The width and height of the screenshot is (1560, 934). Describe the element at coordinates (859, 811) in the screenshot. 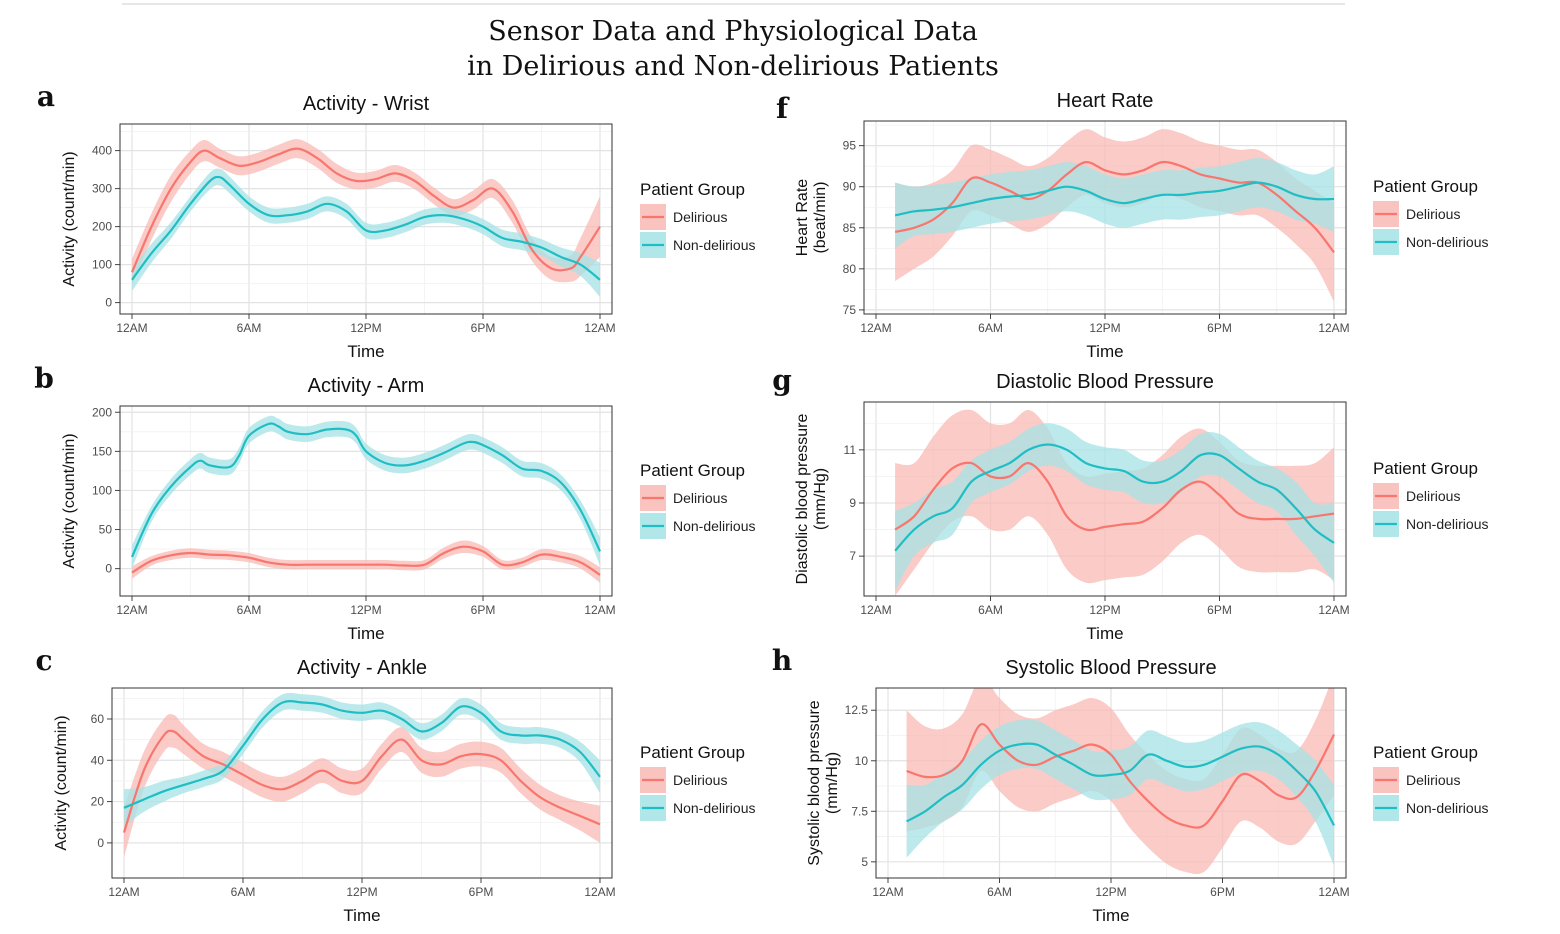

I see `y-tick-label: 7.5` at that location.